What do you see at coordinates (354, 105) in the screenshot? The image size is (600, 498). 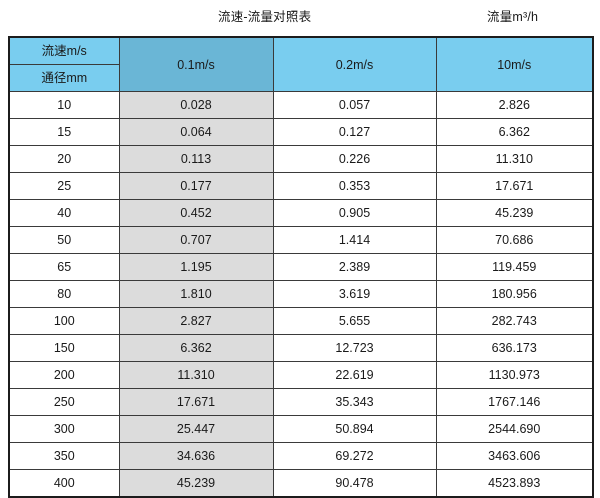 I see `cell-flow-0-2ms: 0.057` at bounding box center [354, 105].